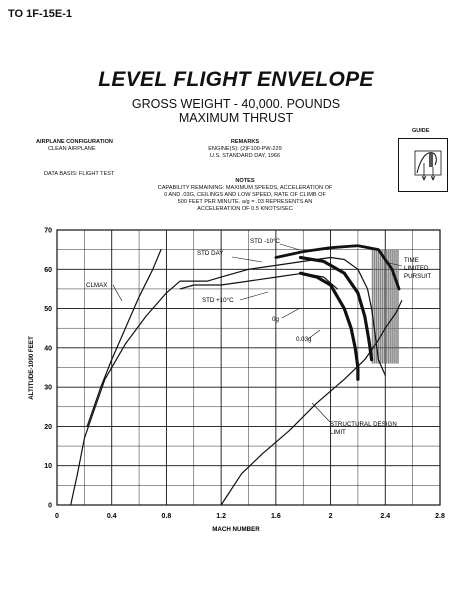 This screenshot has height=595, width=472. What do you see at coordinates (245, 181) in the screenshot?
I see `notes-heading: NOTES` at bounding box center [245, 181].